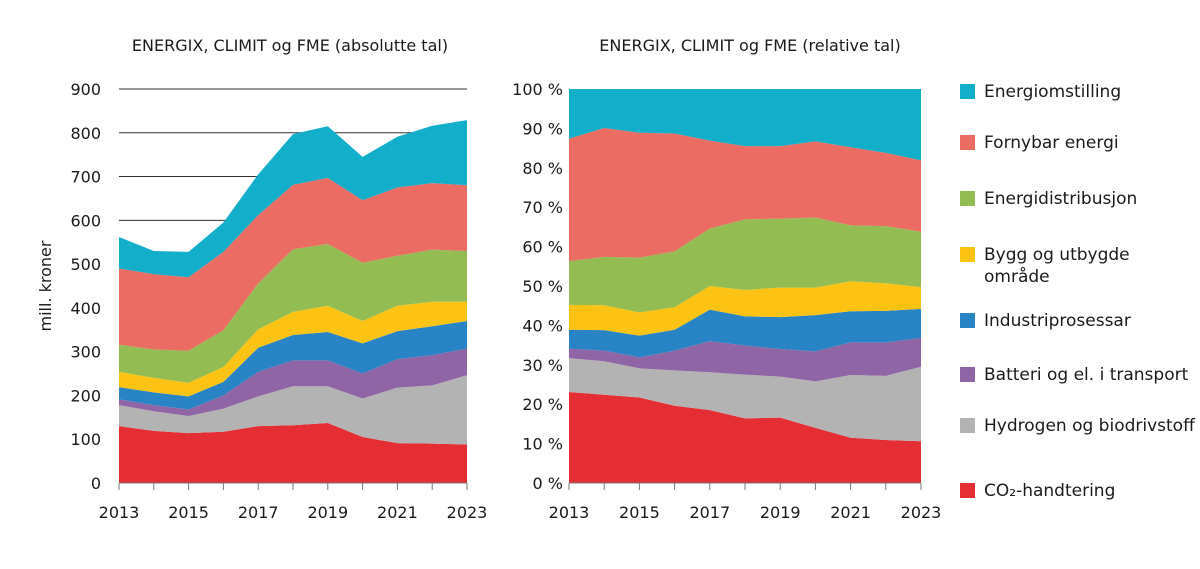 The width and height of the screenshot is (1200, 569). What do you see at coordinates (1061, 199) in the screenshot?
I see `legend-label: Energidistribusjon` at bounding box center [1061, 199].